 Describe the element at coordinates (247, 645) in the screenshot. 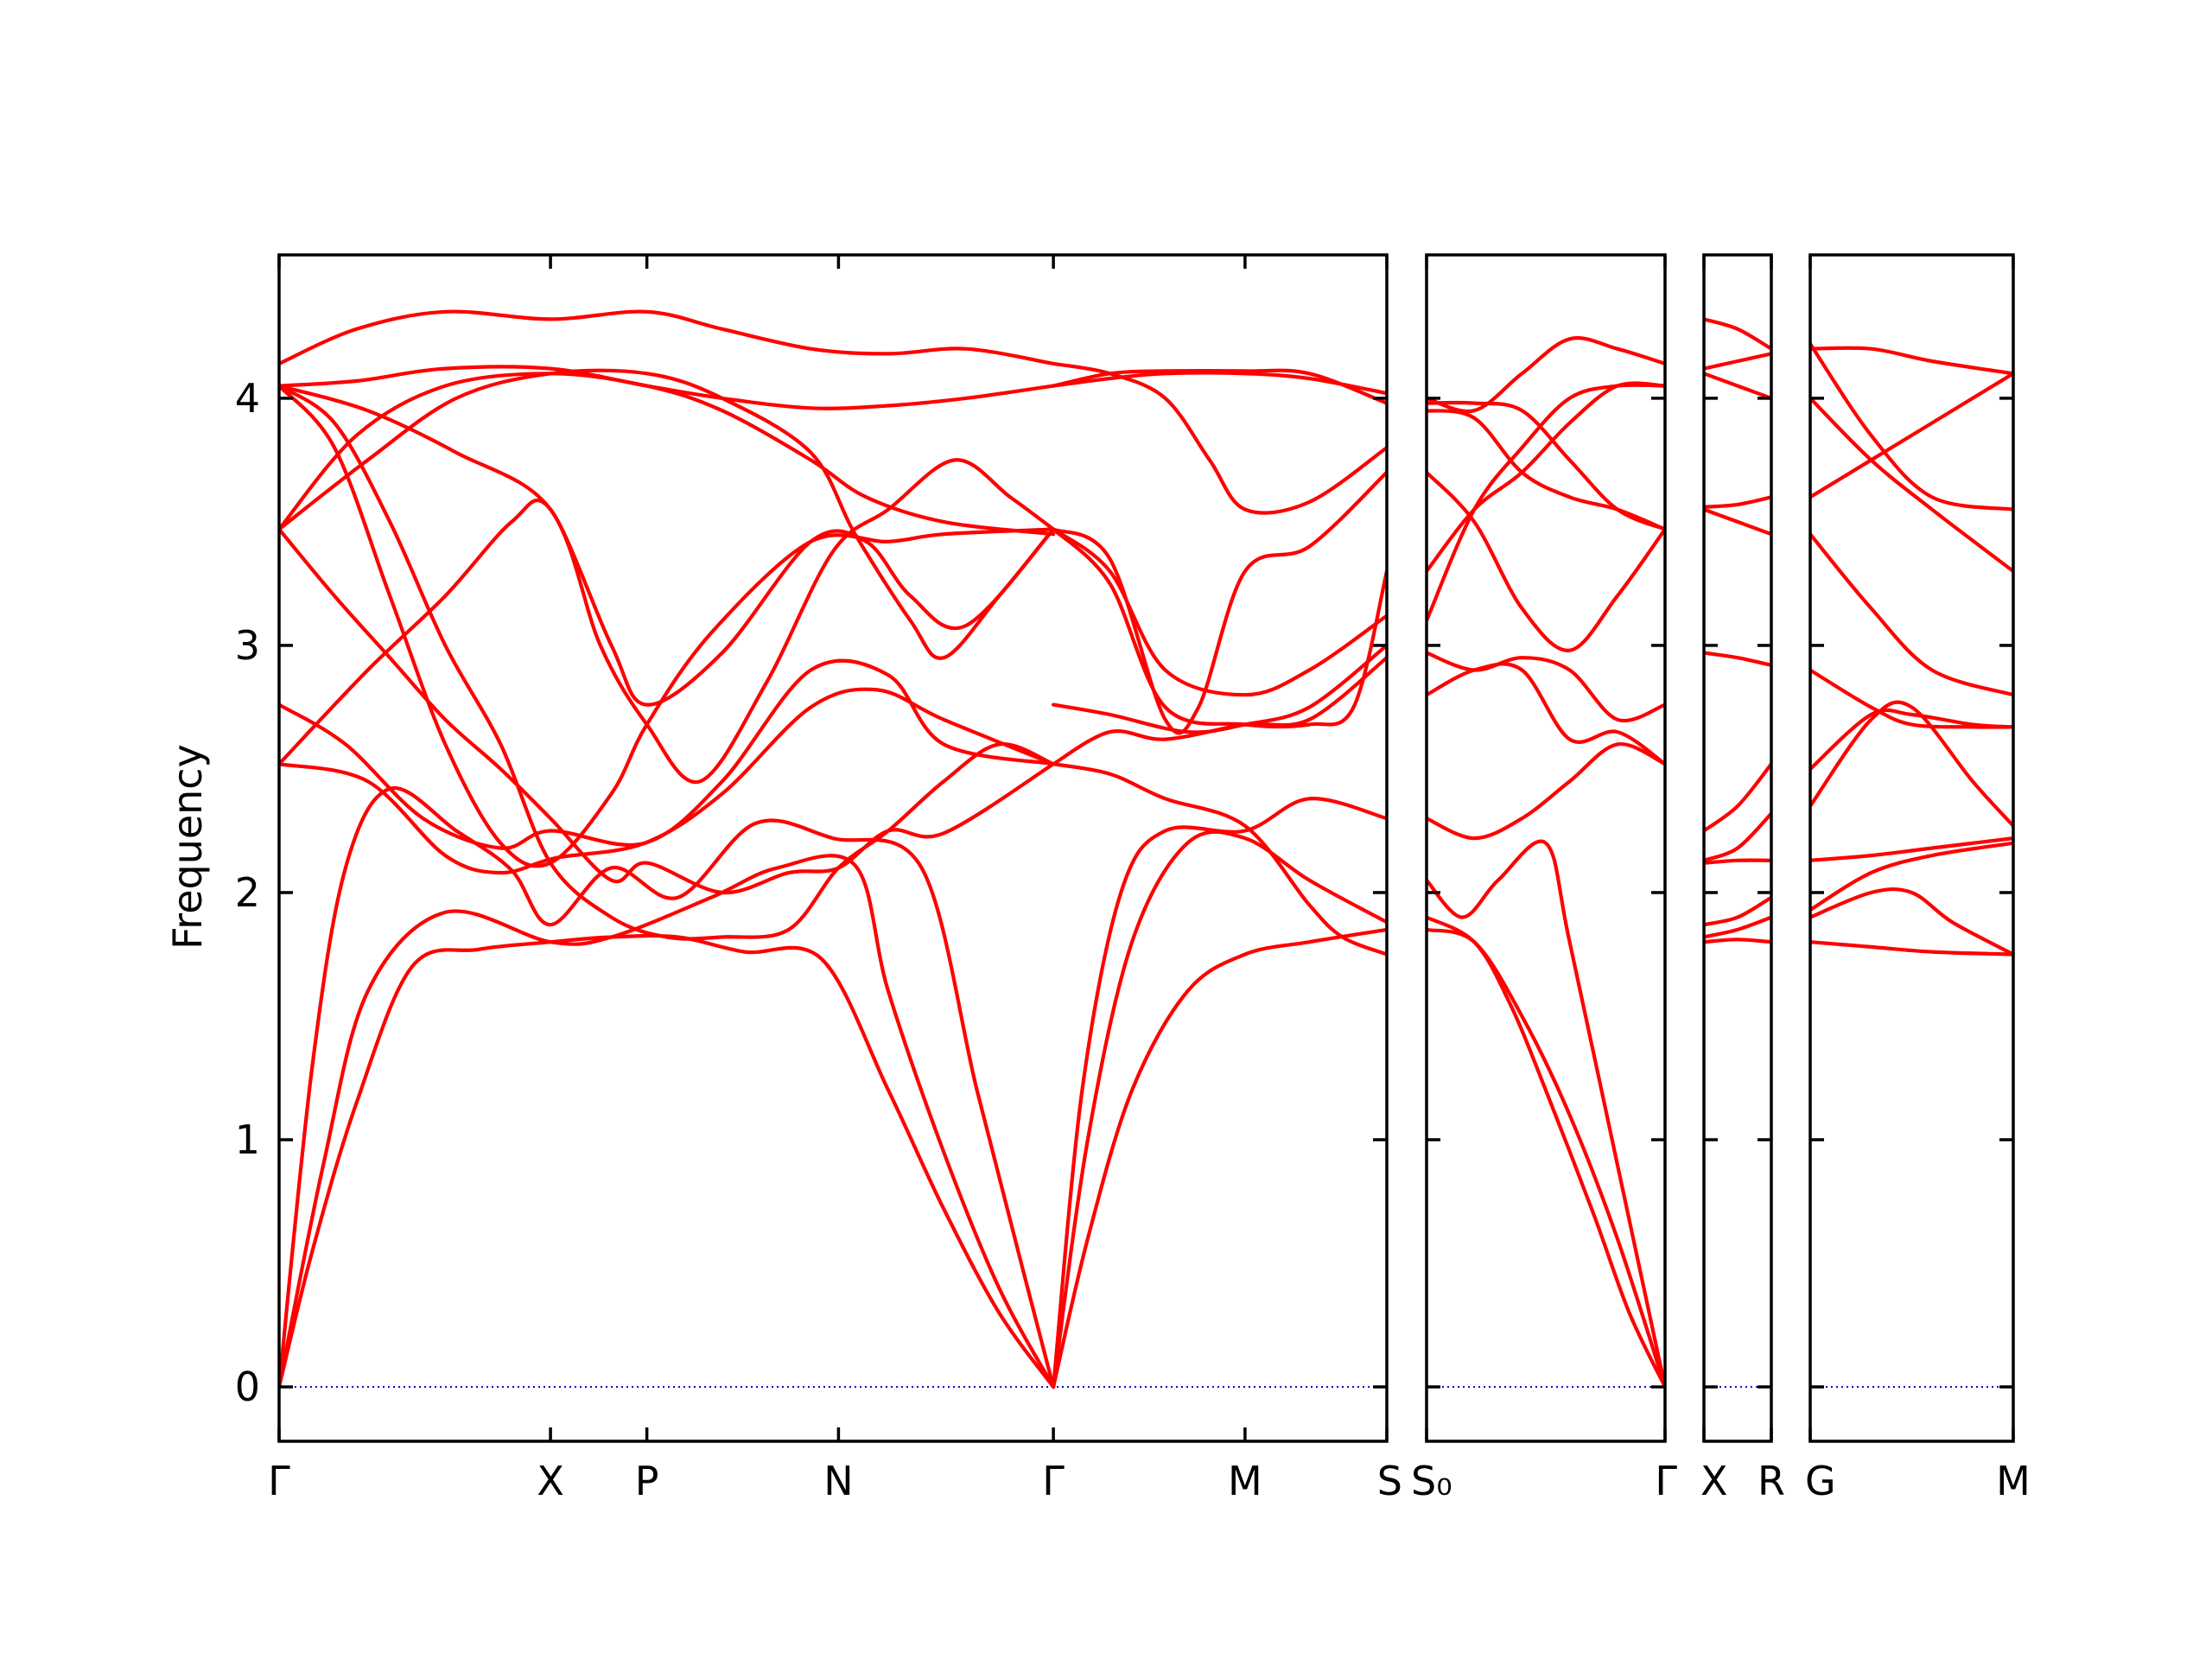

I see `y-tick-label: 3` at that location.